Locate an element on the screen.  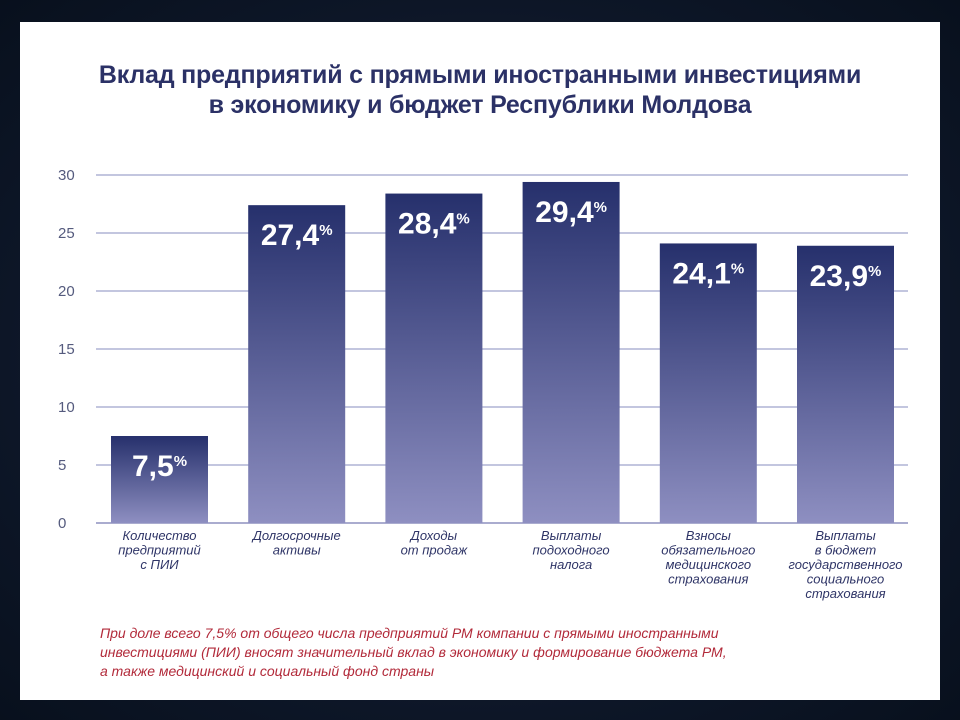
data-label: 27,4% is located at coordinates (297, 235).